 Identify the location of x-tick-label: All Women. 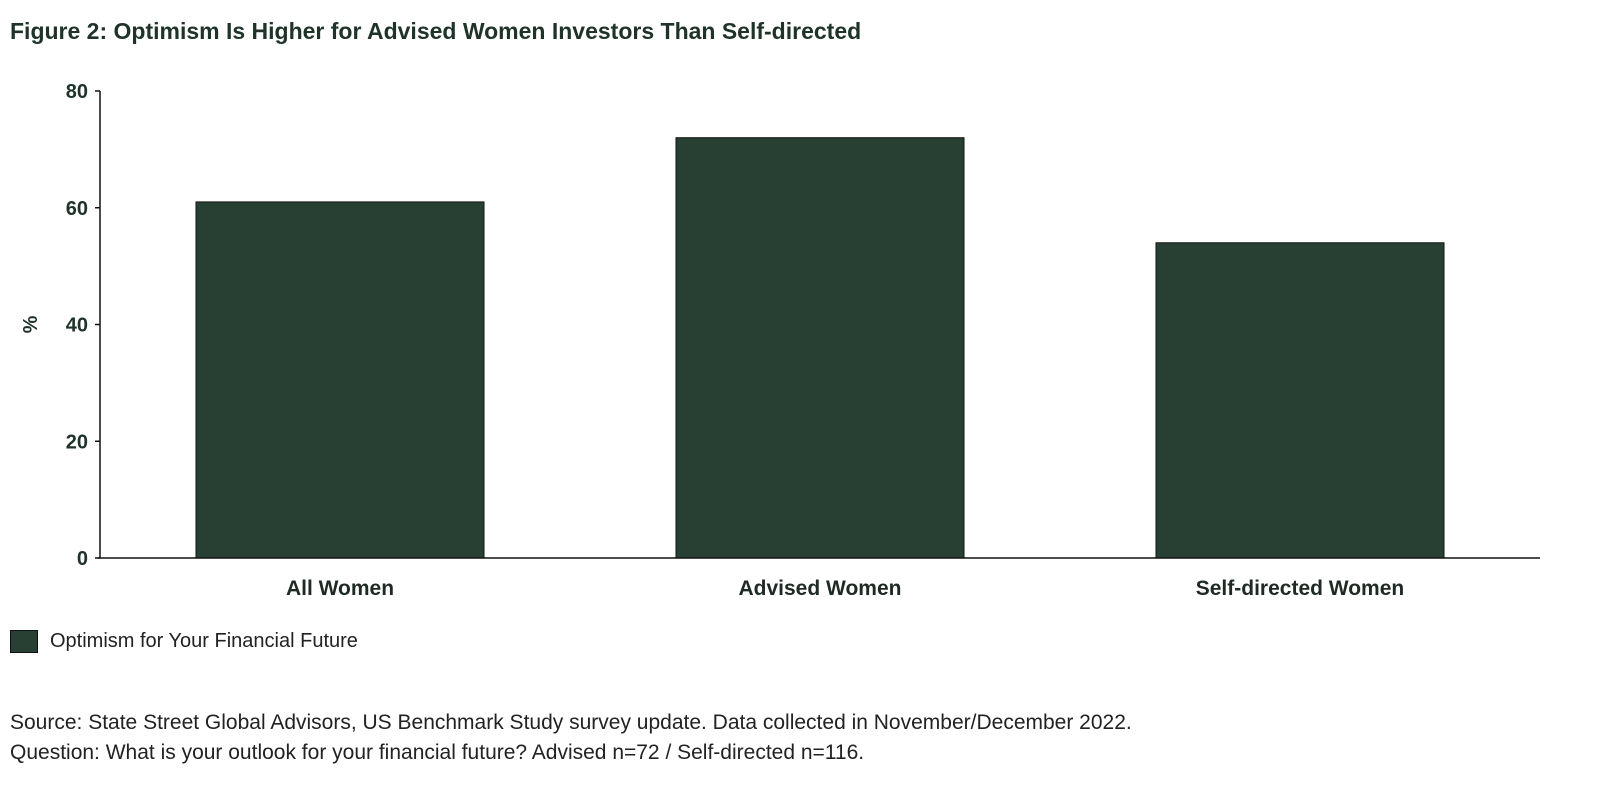
(340, 588).